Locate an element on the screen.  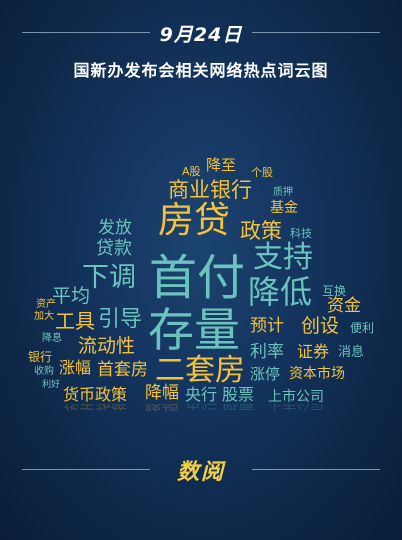
word-liudongxing: 流动性 is located at coordinates (107, 346).